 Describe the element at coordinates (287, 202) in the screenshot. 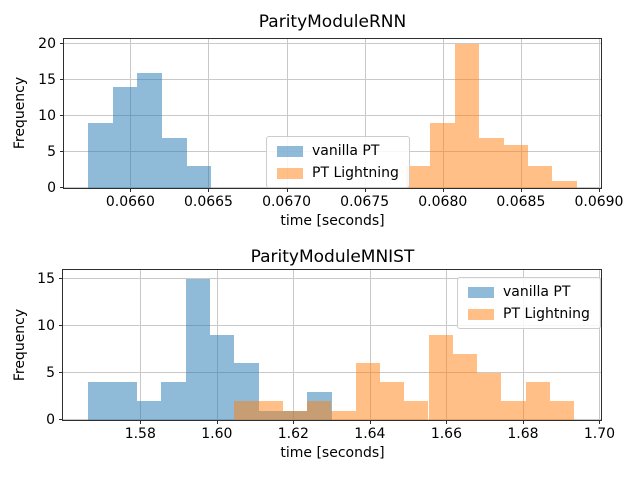

I see `x-tick-label: 0.0670` at that location.